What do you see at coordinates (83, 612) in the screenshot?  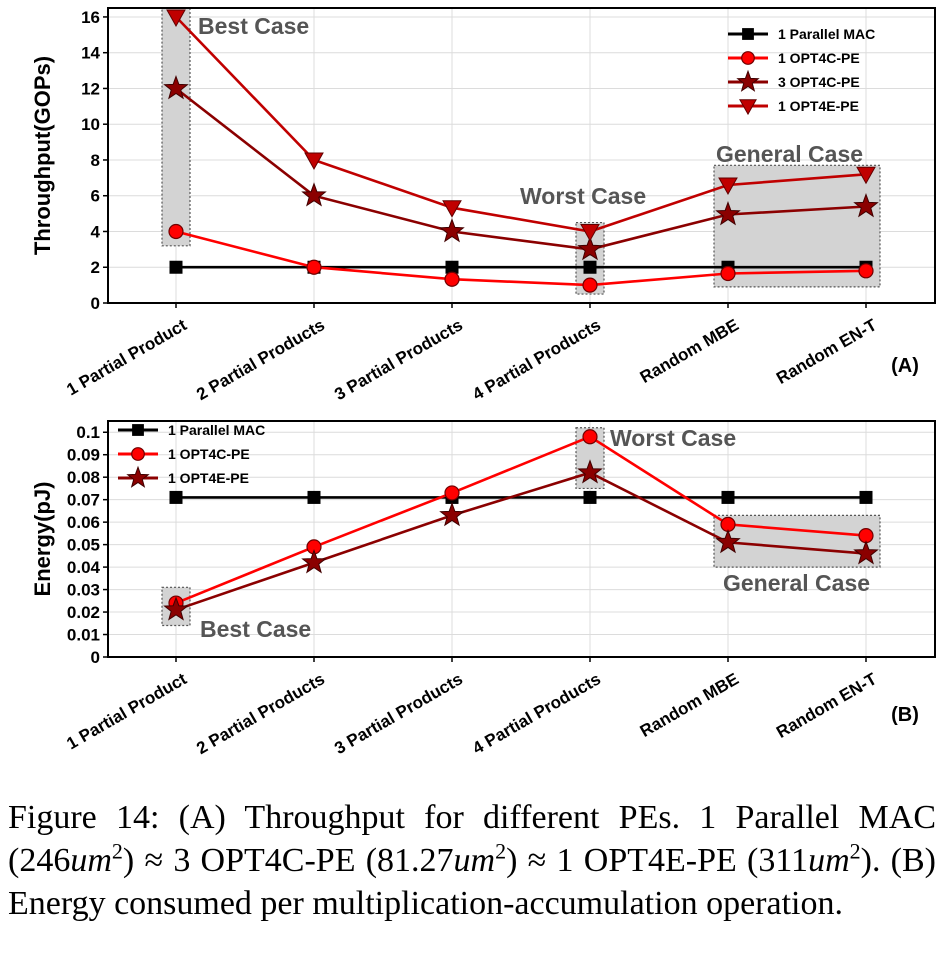 I see `y-tick-label: 0.02` at bounding box center [83, 612].